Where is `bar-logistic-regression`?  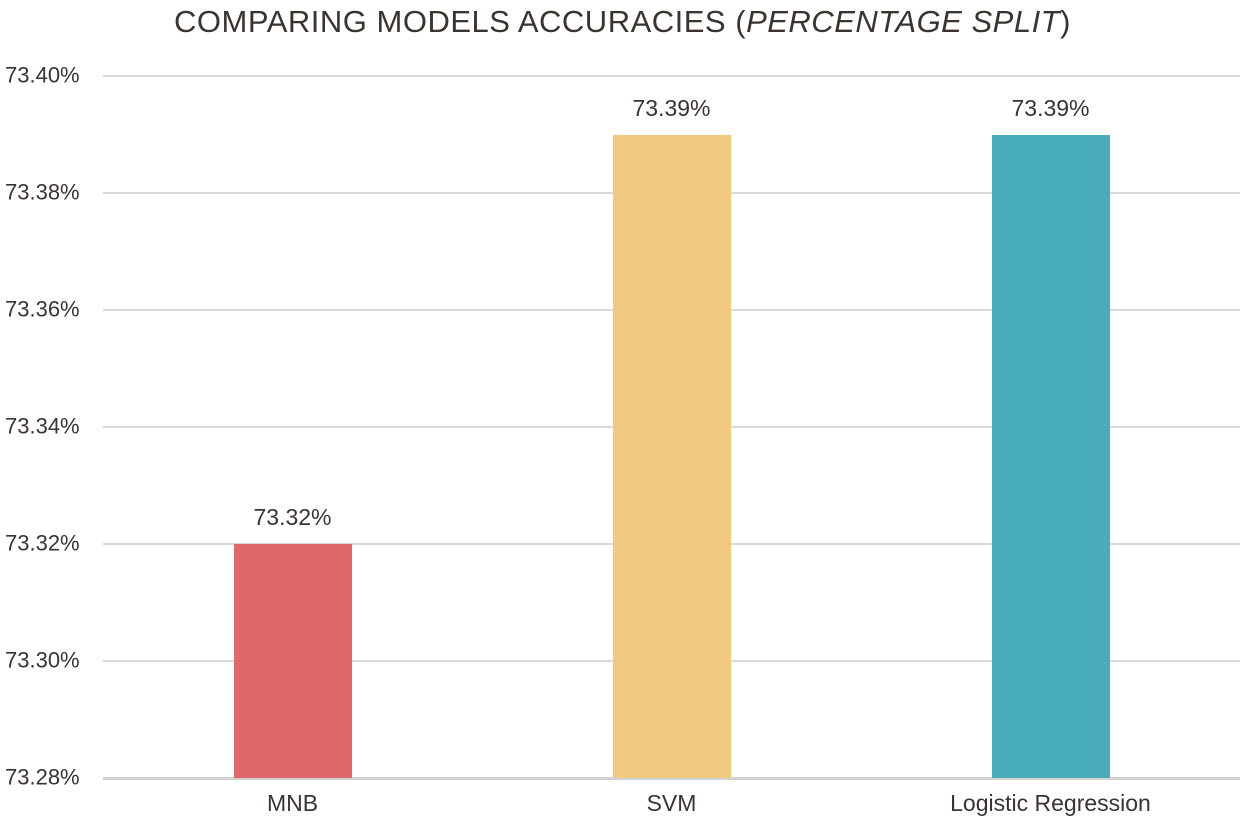 bar-logistic-regression is located at coordinates (1050, 456).